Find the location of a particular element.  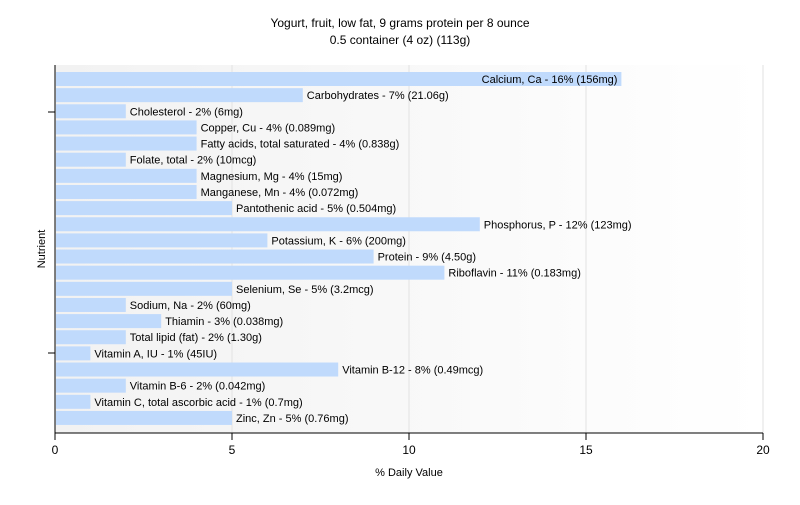

bar-label: Copper, Cu - 4% (0.089mg) is located at coordinates (268, 128).